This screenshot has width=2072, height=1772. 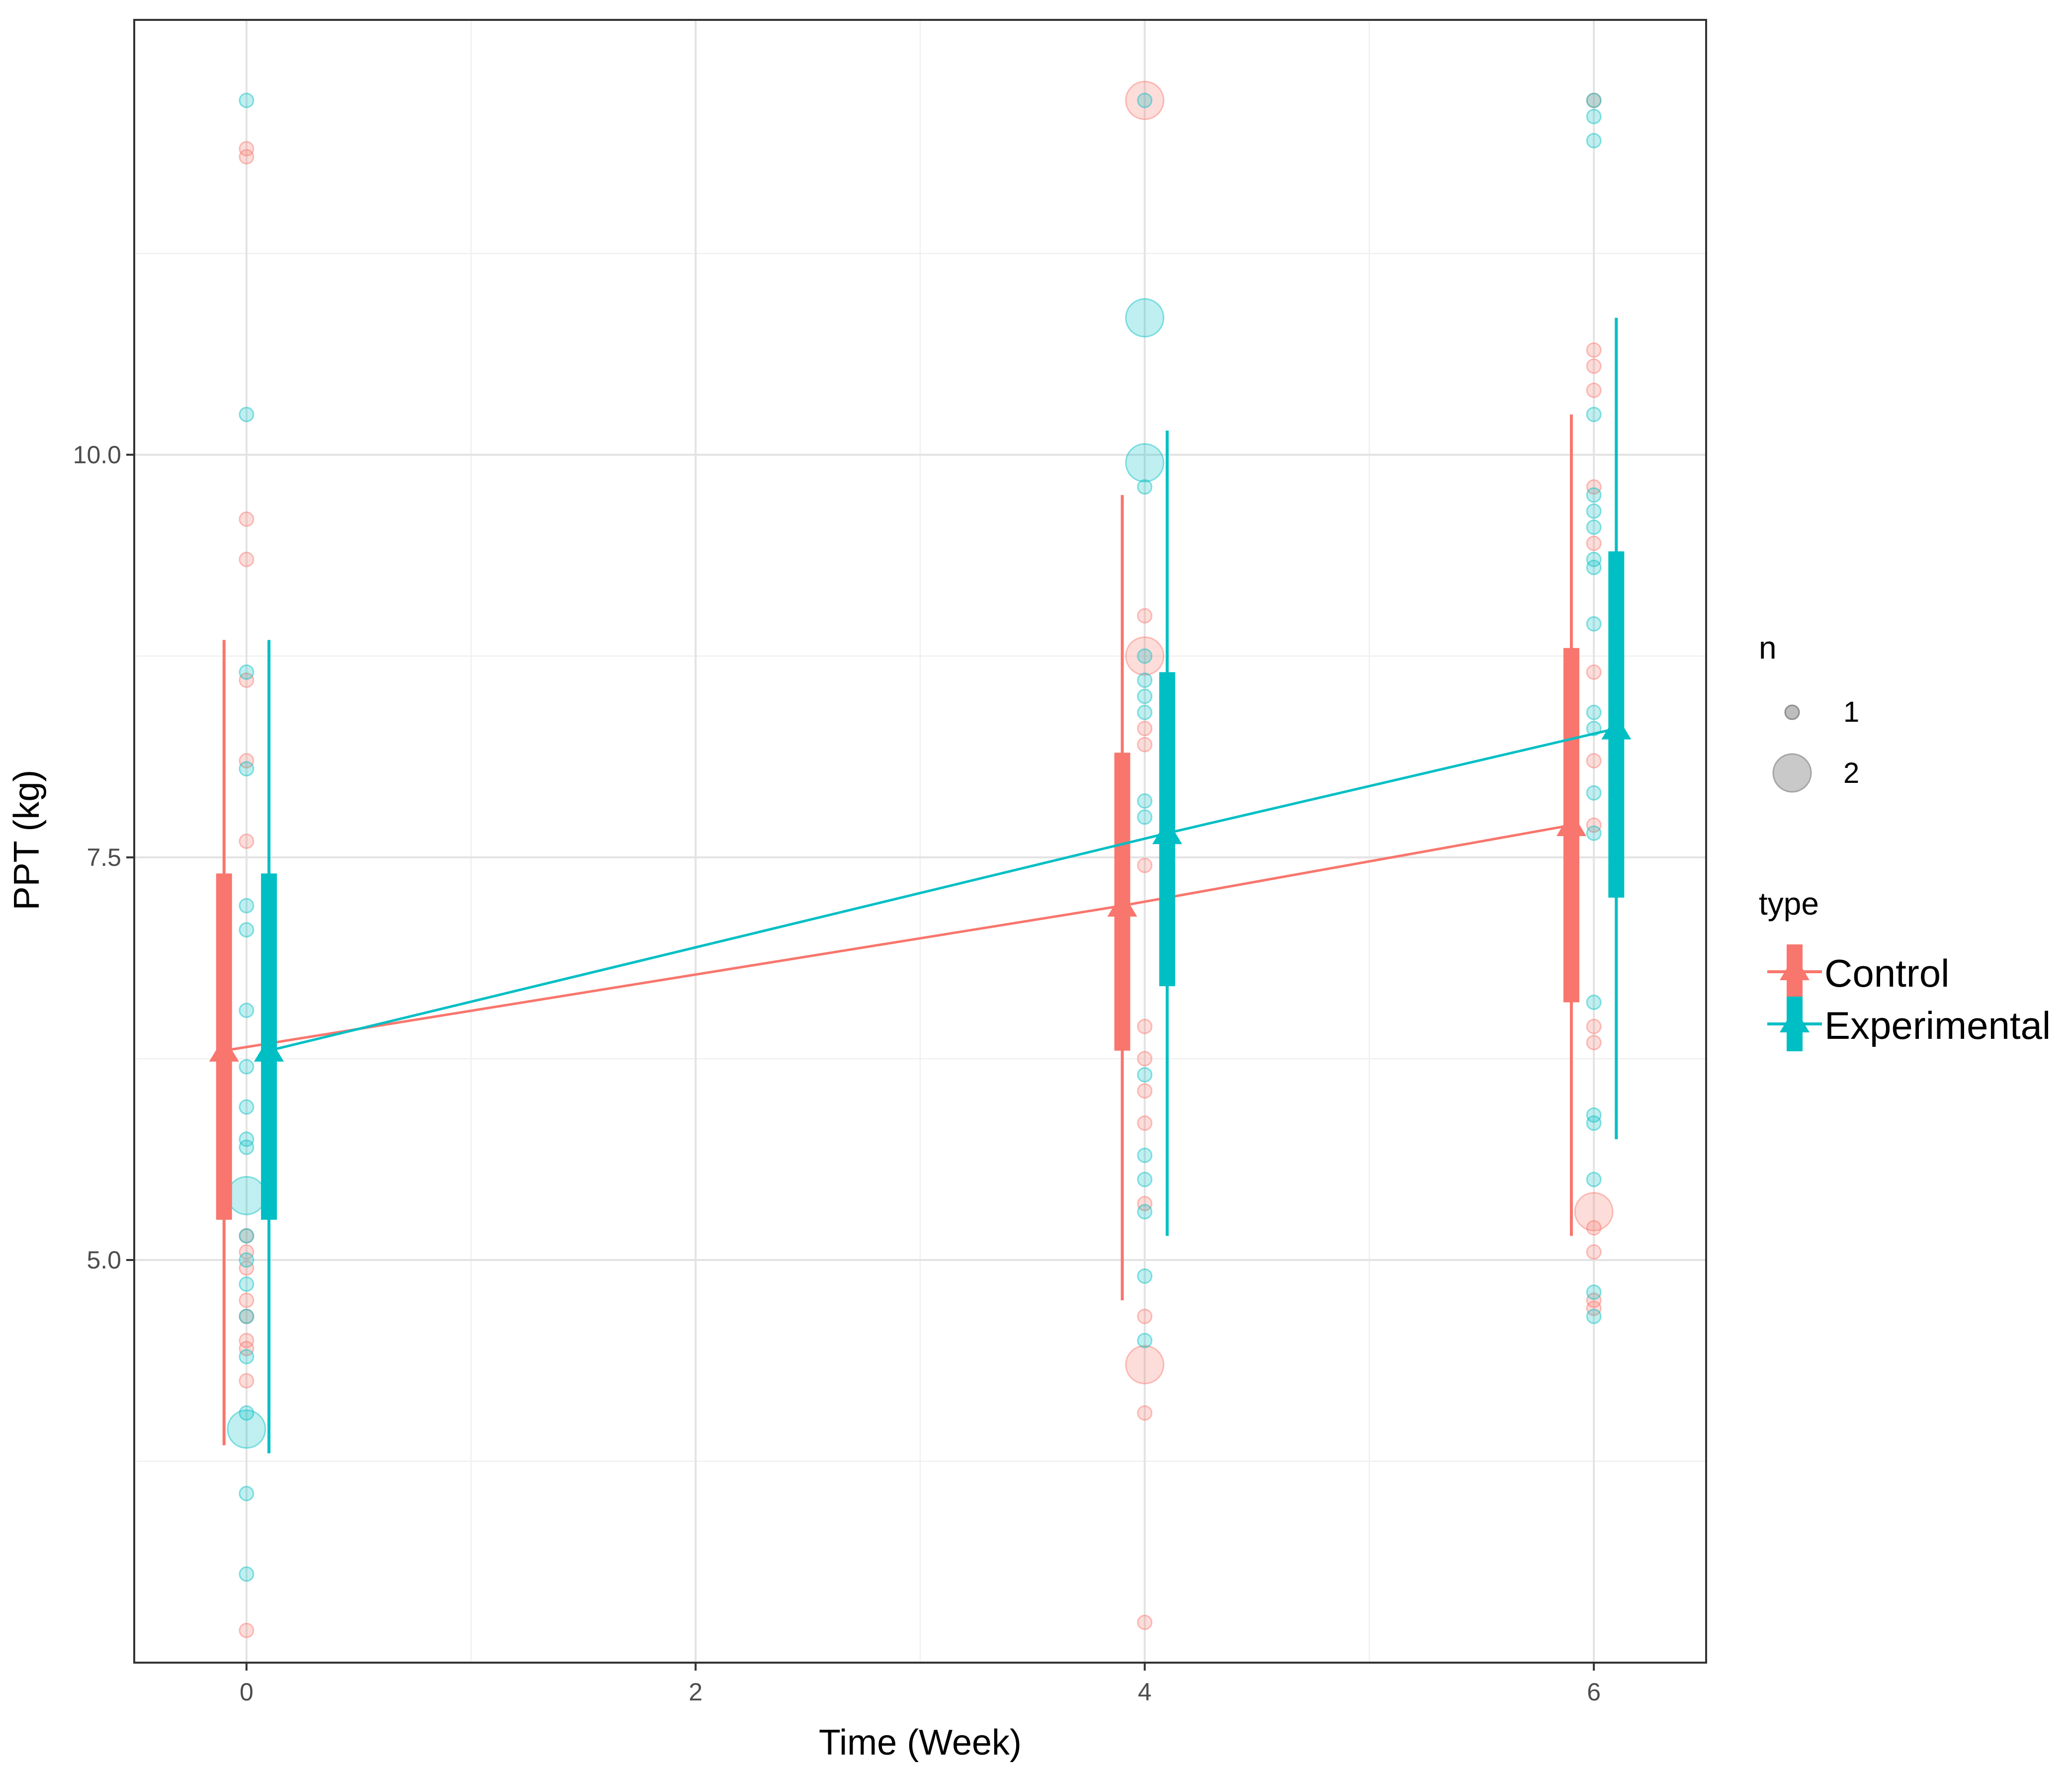 What do you see at coordinates (97, 455) in the screenshot?
I see `y-tick-label: 10.0` at bounding box center [97, 455].